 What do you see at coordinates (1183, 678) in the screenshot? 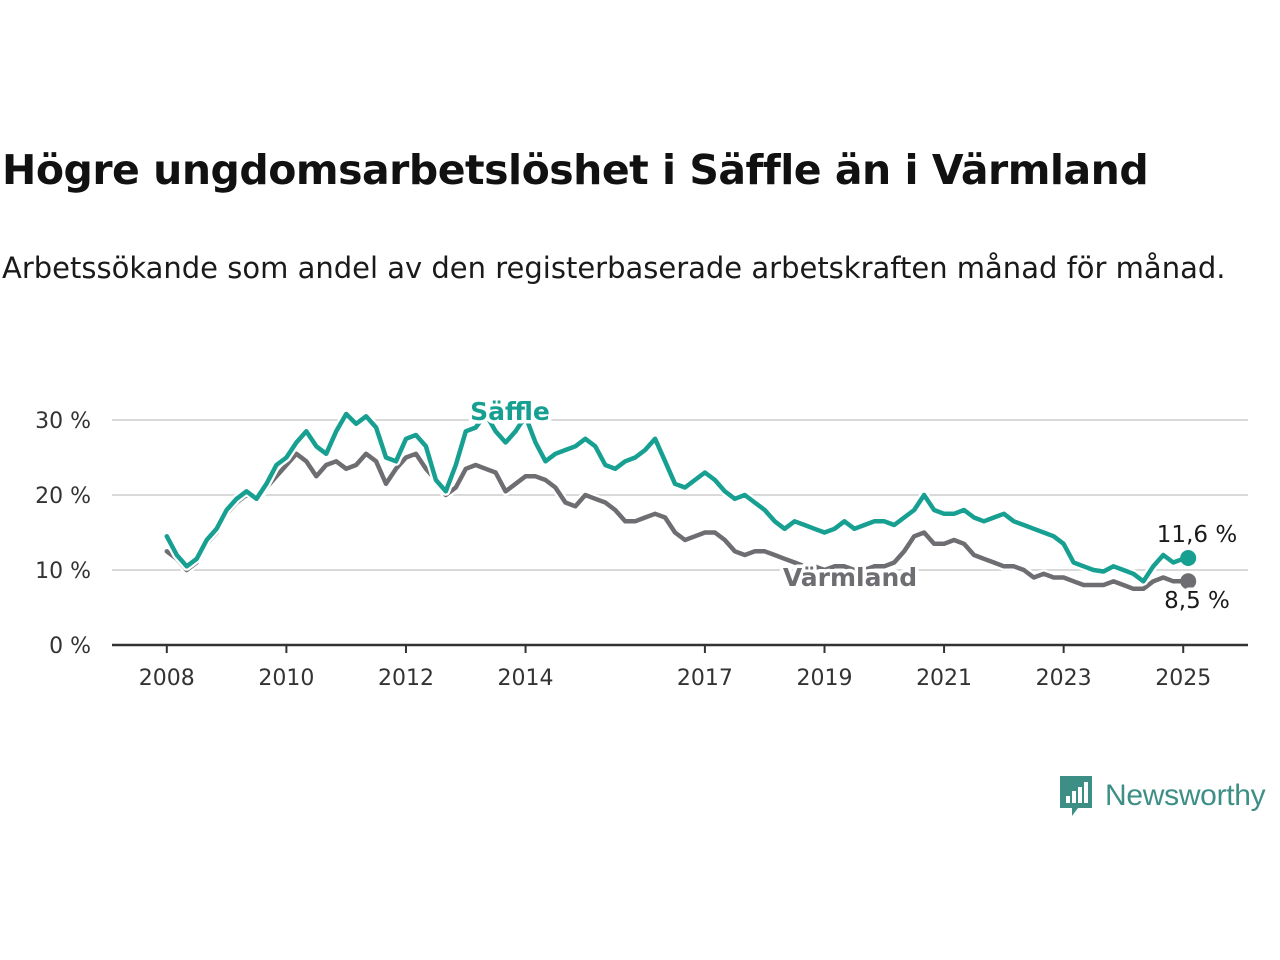
I see `x-tick-label: 2025` at bounding box center [1183, 678].